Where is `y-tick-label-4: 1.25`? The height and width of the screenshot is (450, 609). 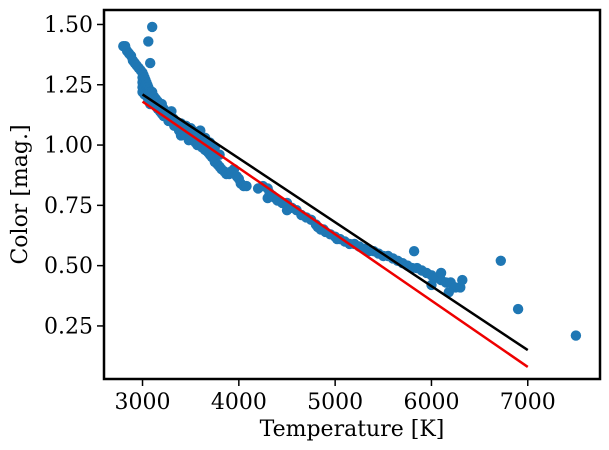
y-tick-label-4: 1.25 is located at coordinates (68, 85).